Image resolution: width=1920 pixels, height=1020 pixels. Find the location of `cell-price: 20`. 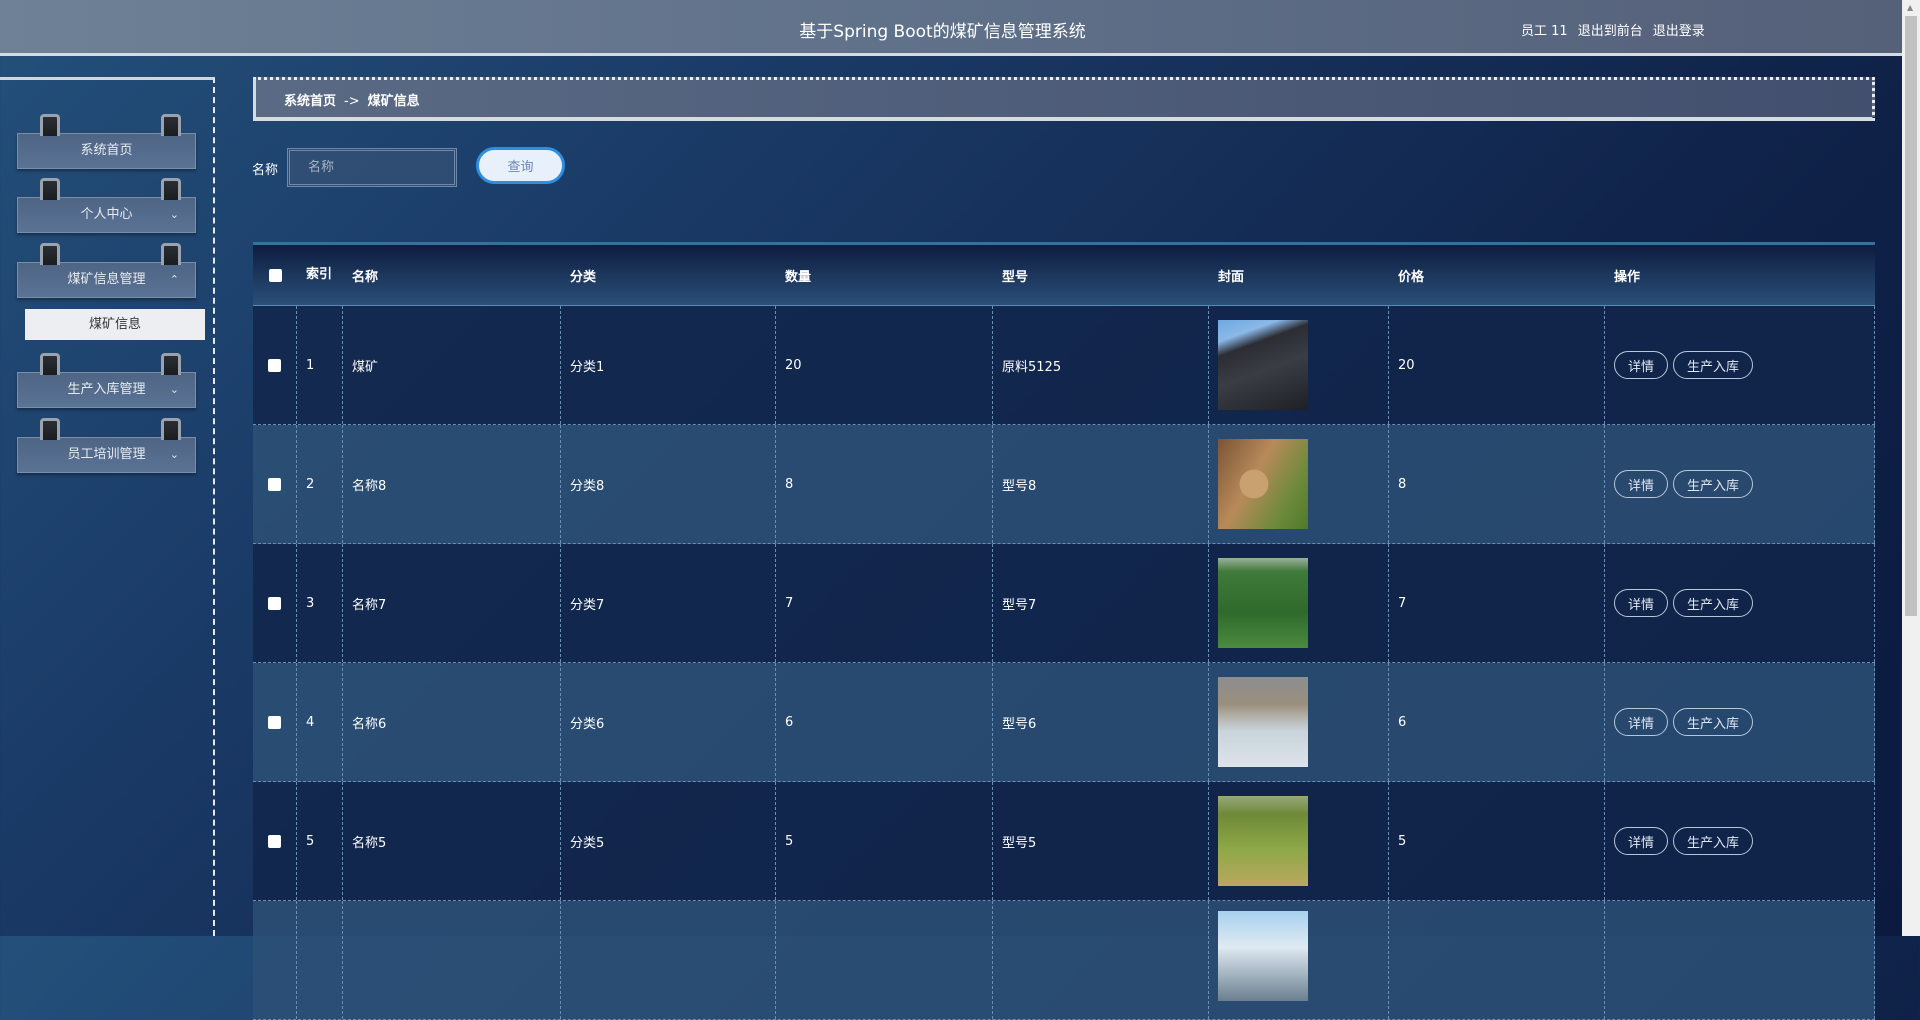

cell-price: 20 is located at coordinates (1497, 365).